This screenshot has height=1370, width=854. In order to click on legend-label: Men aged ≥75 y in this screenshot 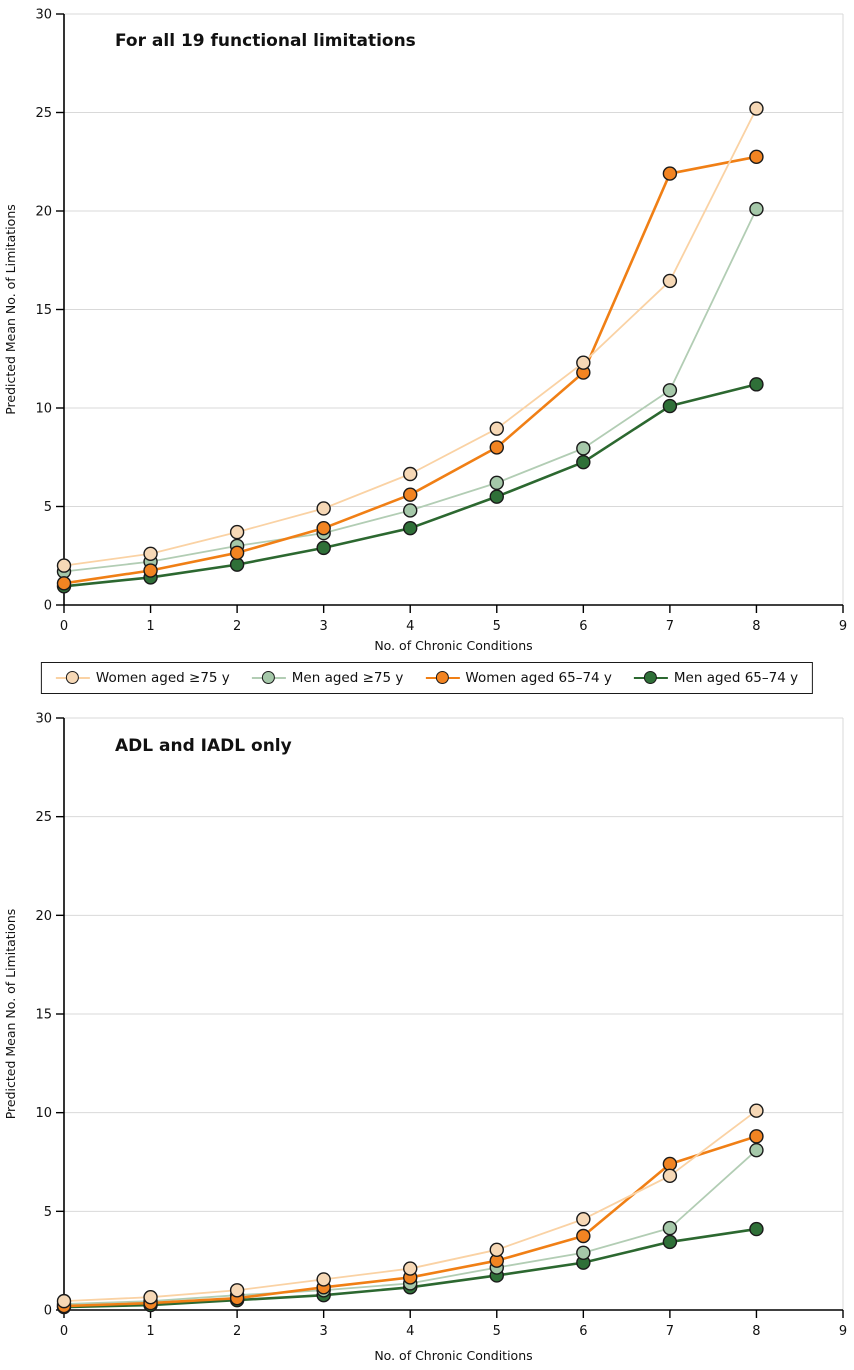, I will do `click(347, 678)`.